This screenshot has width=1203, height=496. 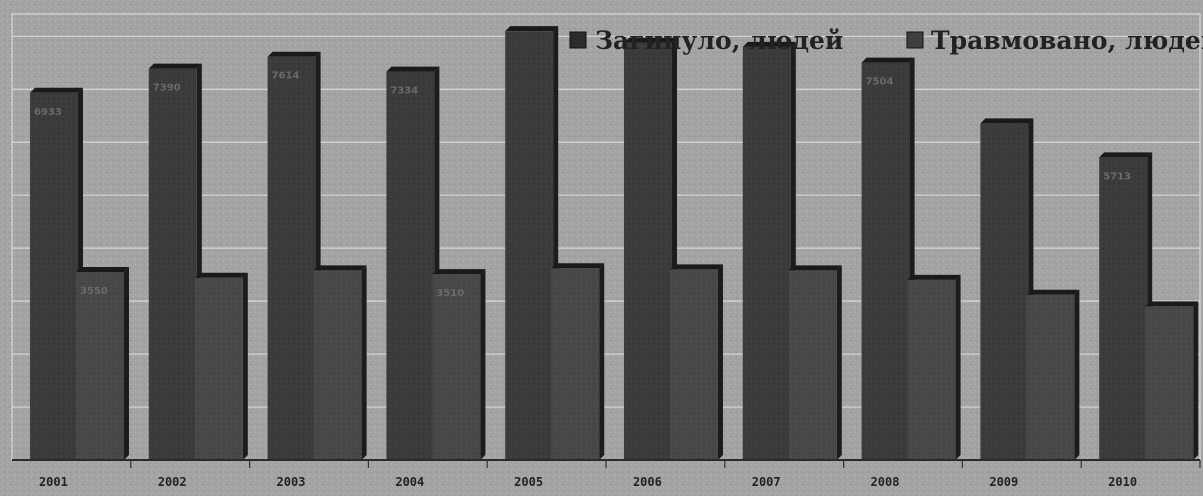 I want to click on bar-killed-2005-top, so click(x=532, y=29).